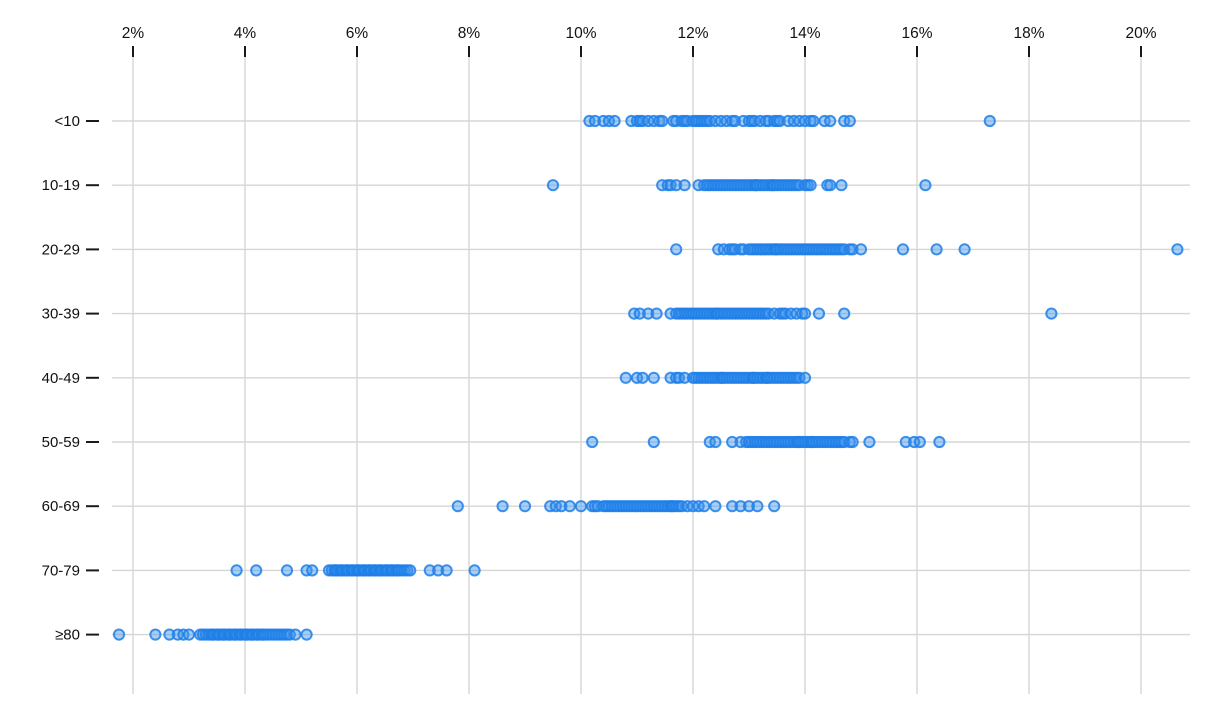 The height and width of the screenshot is (716, 1216). I want to click on x-tick-label: 6%, so click(357, 33).